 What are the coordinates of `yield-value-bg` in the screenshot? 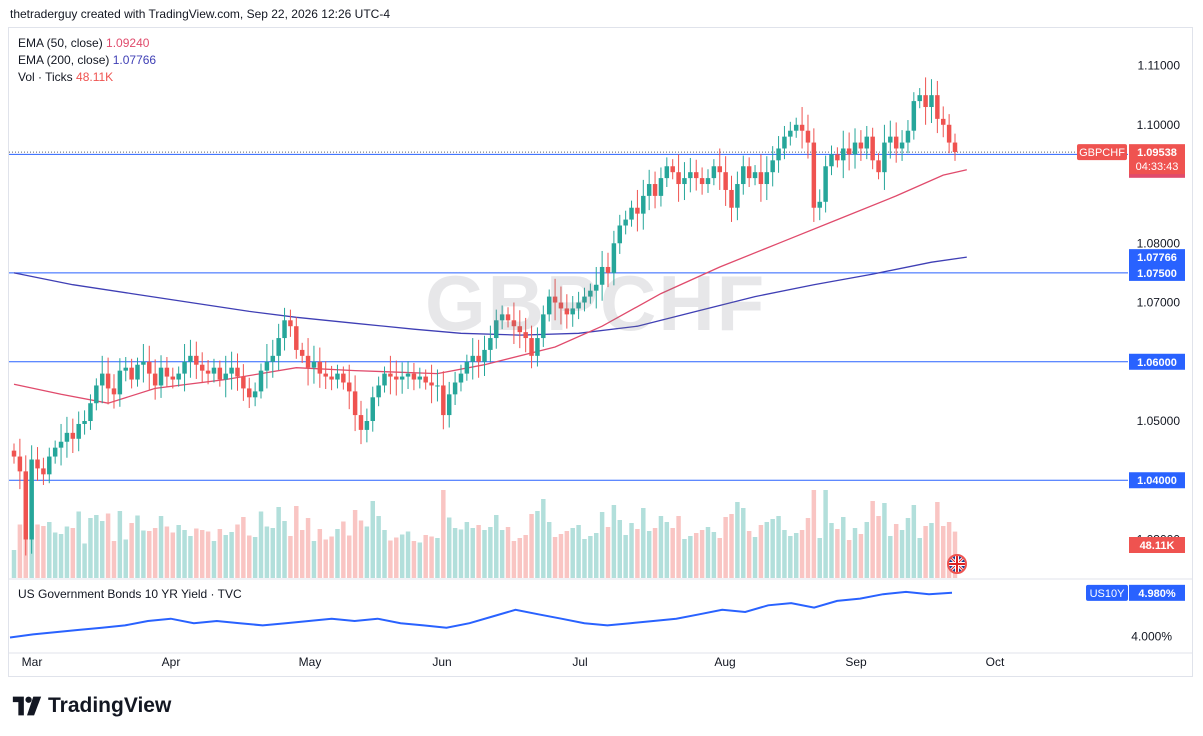 It's located at (1157, 592).